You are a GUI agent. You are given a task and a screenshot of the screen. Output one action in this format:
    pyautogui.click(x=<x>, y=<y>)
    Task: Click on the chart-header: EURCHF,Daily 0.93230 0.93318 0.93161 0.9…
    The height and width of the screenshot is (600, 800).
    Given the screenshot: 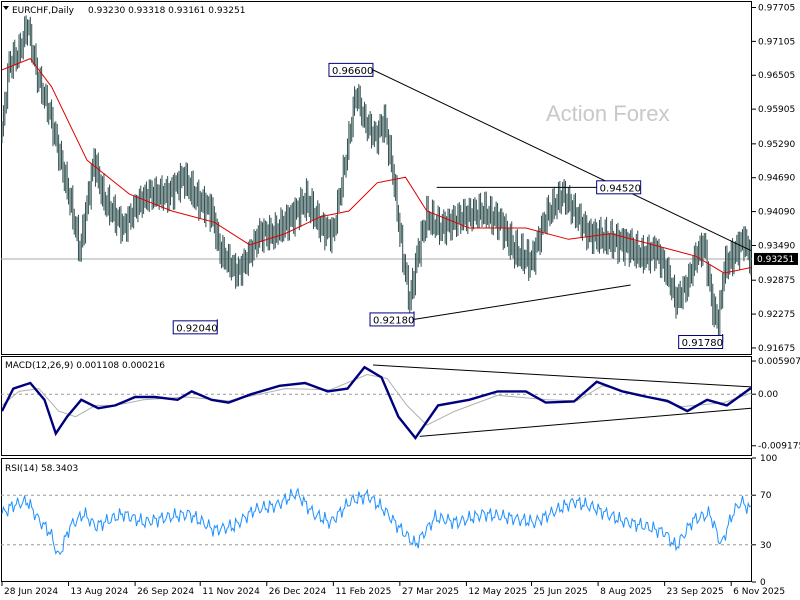 What is the action you would take?
    pyautogui.click(x=124, y=11)
    